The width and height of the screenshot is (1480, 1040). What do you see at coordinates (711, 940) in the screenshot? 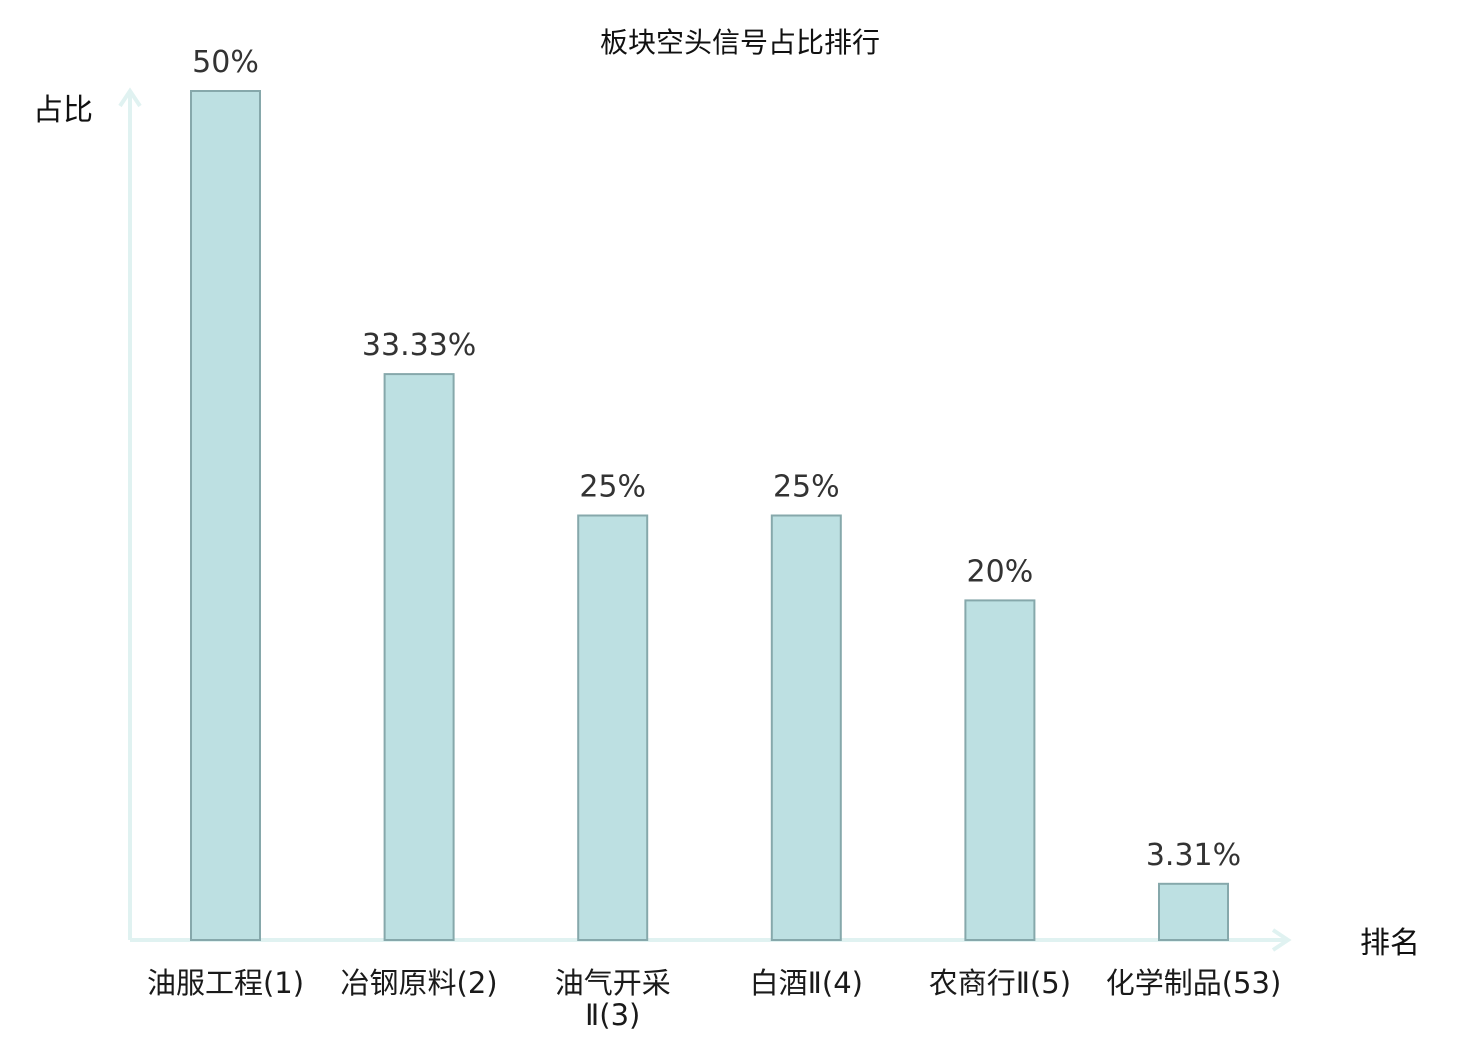
I see `x-axis` at bounding box center [711, 940].